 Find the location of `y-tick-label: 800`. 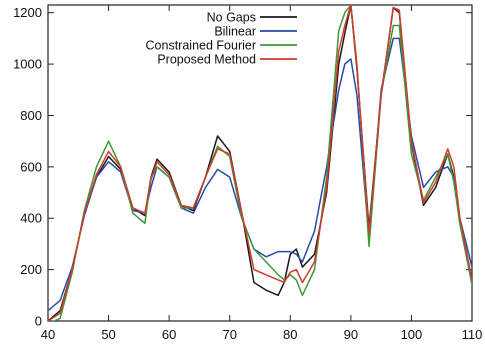

y-tick-label: 800 is located at coordinates (31, 115).